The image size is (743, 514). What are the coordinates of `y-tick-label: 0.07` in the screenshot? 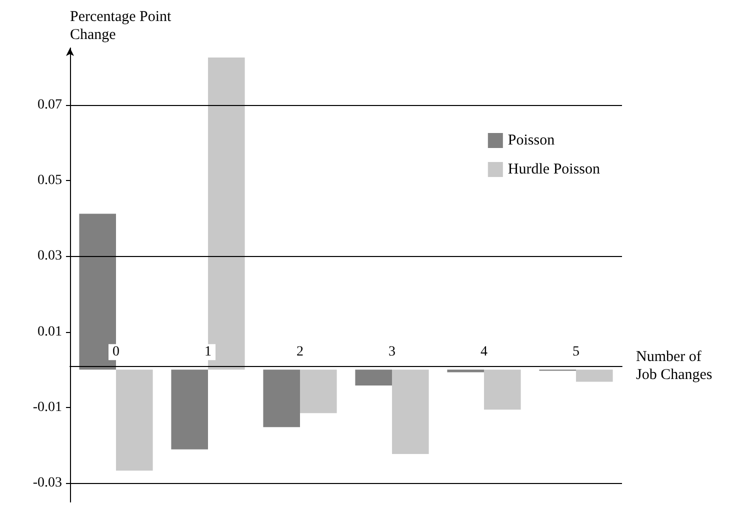 It's located at (50, 104).